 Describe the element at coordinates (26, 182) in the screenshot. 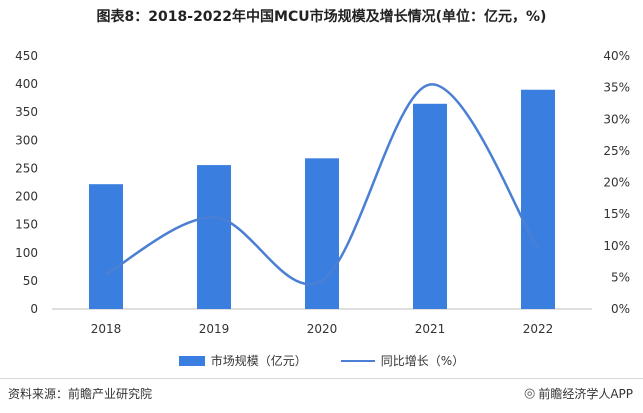

I see `y-left-axis: 0 50 100 150 200 250 300 350 400 450` at that location.